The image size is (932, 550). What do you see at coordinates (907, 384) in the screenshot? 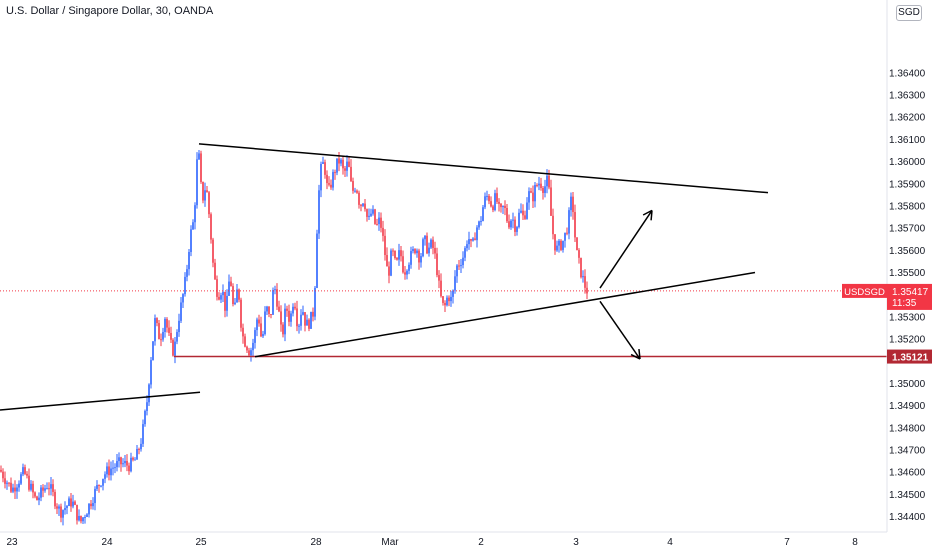
I see `price-tick-label: 1.35000` at bounding box center [907, 384].